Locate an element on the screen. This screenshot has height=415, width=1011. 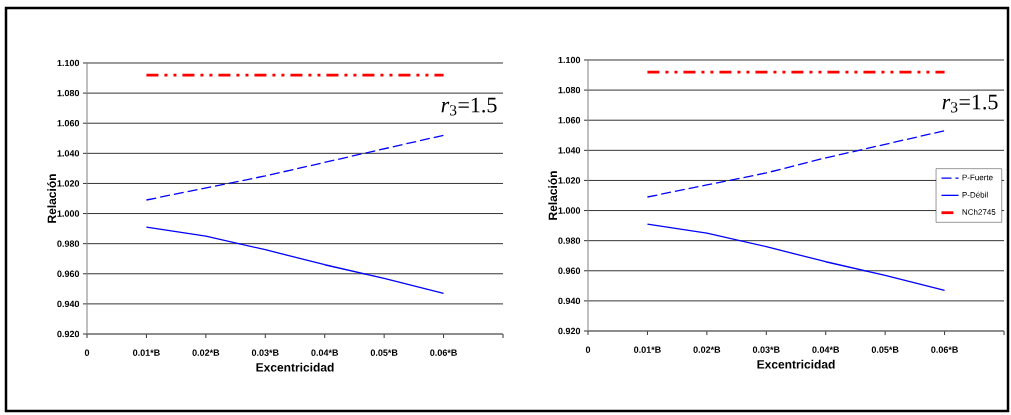
legend-label: P-Fuerte is located at coordinates (977, 177).